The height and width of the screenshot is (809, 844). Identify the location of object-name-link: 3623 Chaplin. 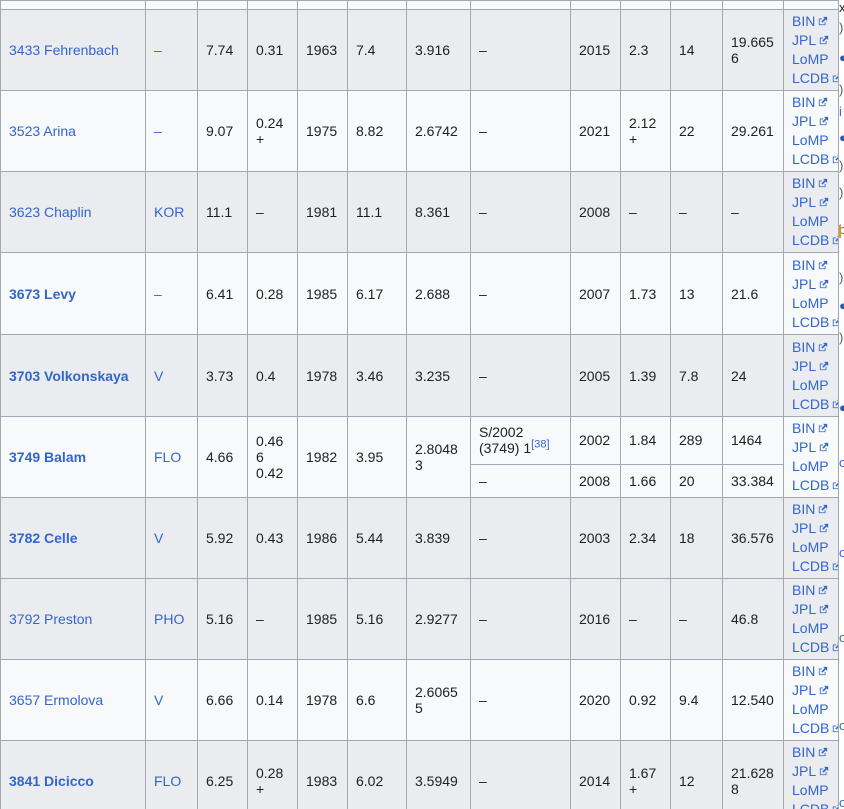
(50, 212).